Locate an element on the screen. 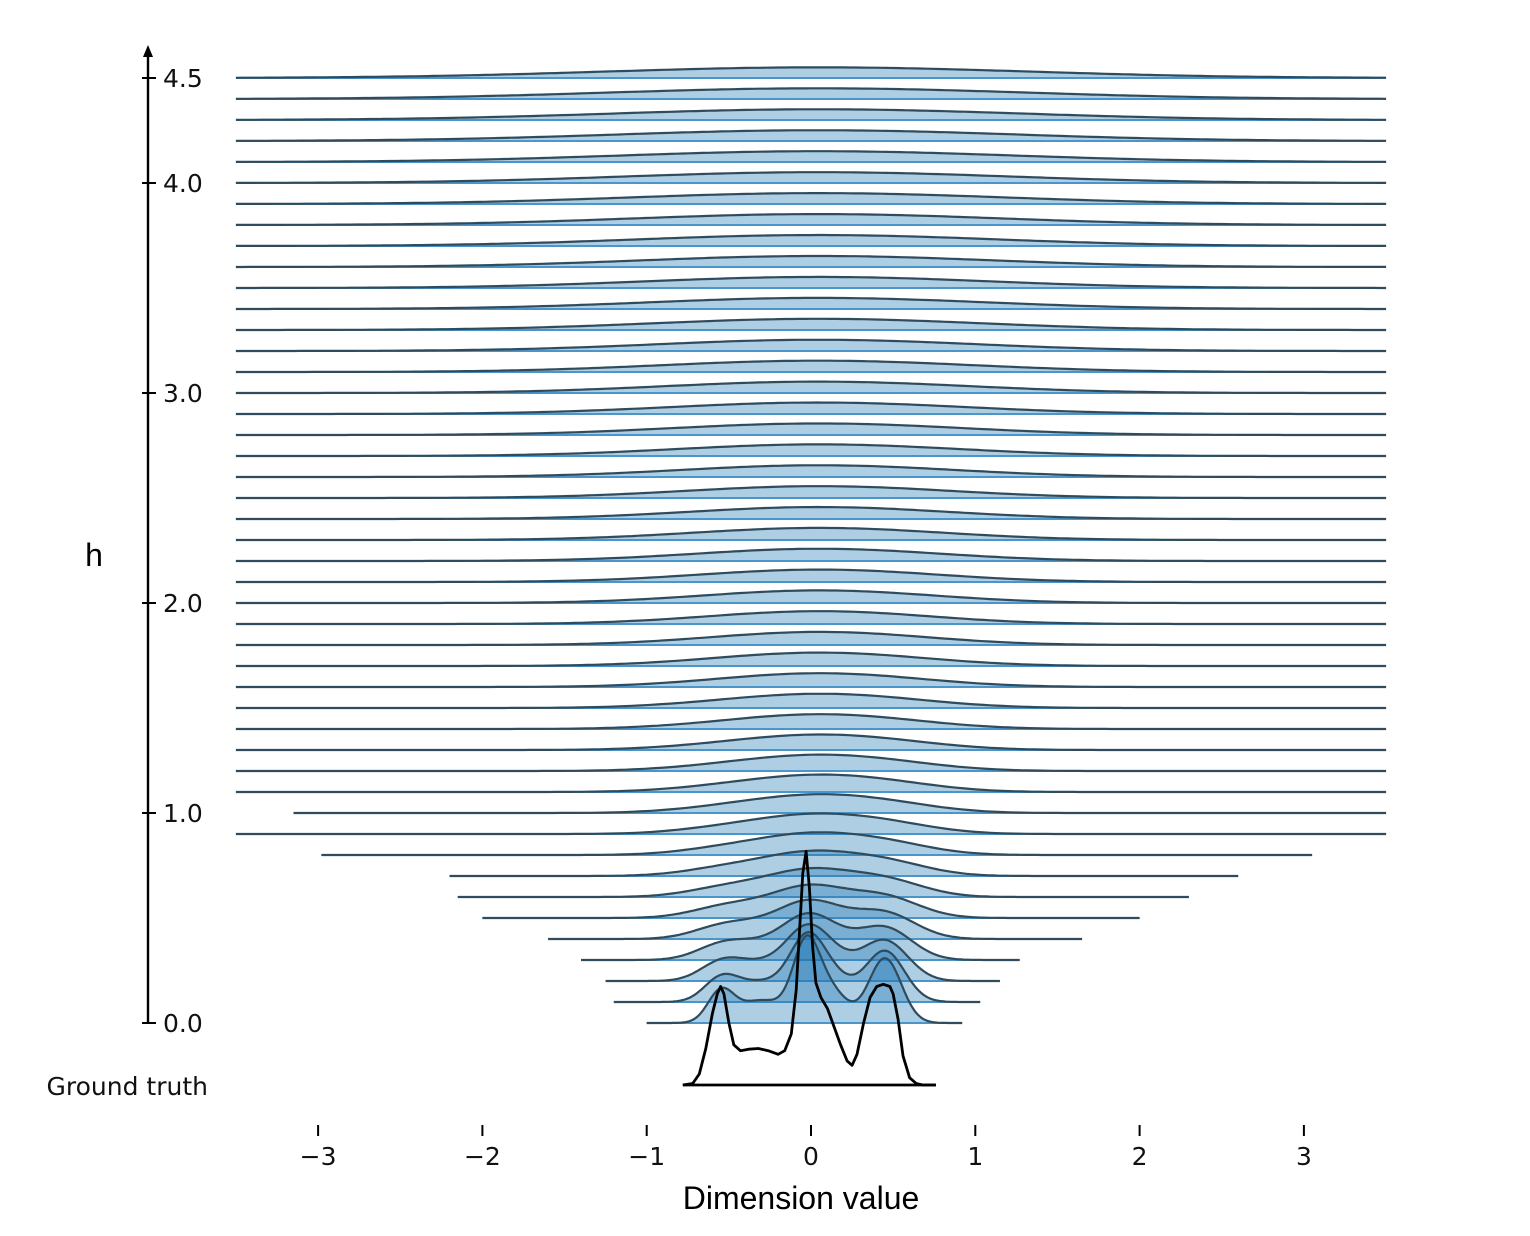  ridge-h-2.1 is located at coordinates (811, 576).